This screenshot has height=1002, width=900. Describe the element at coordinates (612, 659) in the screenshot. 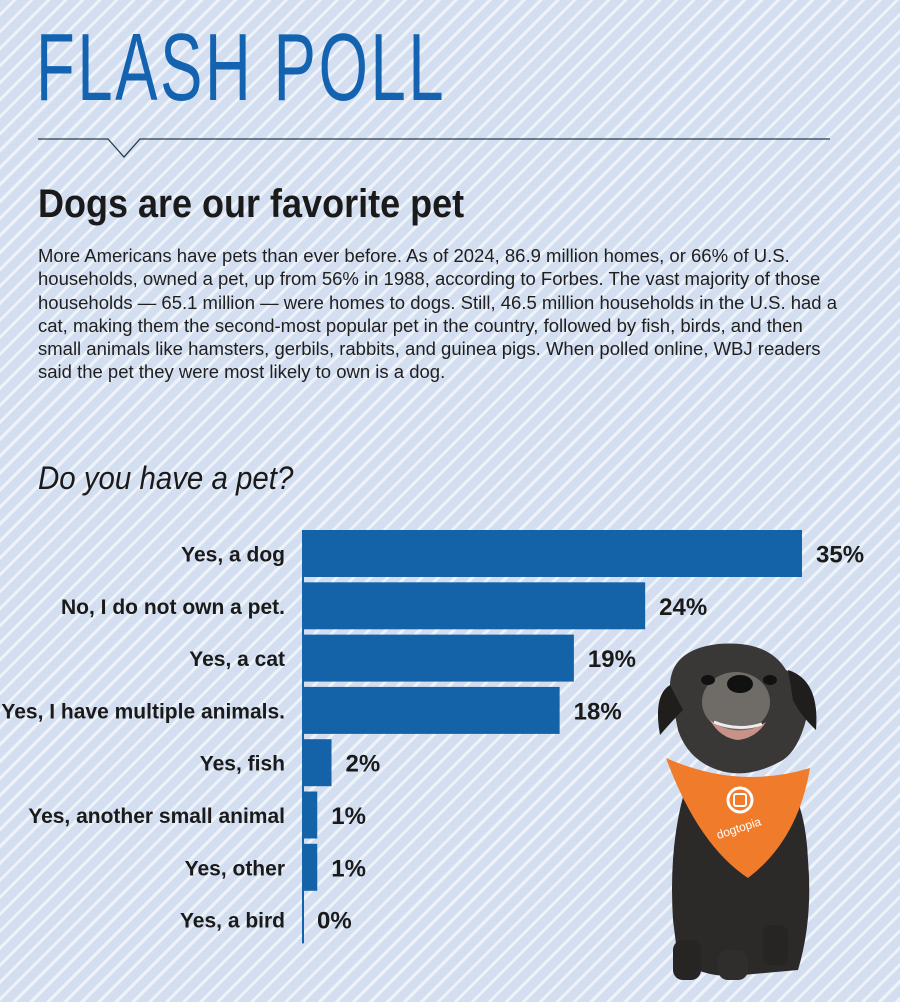

I see `value-label: 19%` at that location.